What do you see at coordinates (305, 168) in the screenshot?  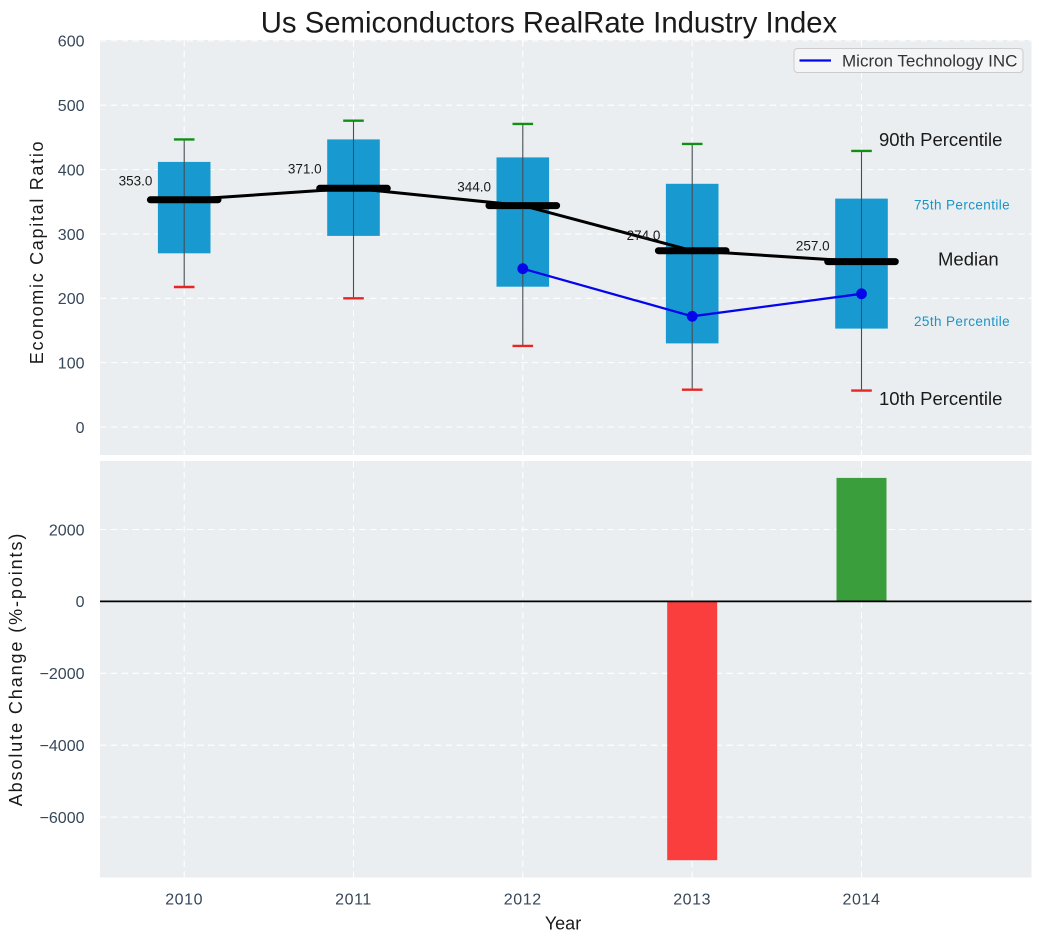 I see `svg-text: 371.0` at bounding box center [305, 168].